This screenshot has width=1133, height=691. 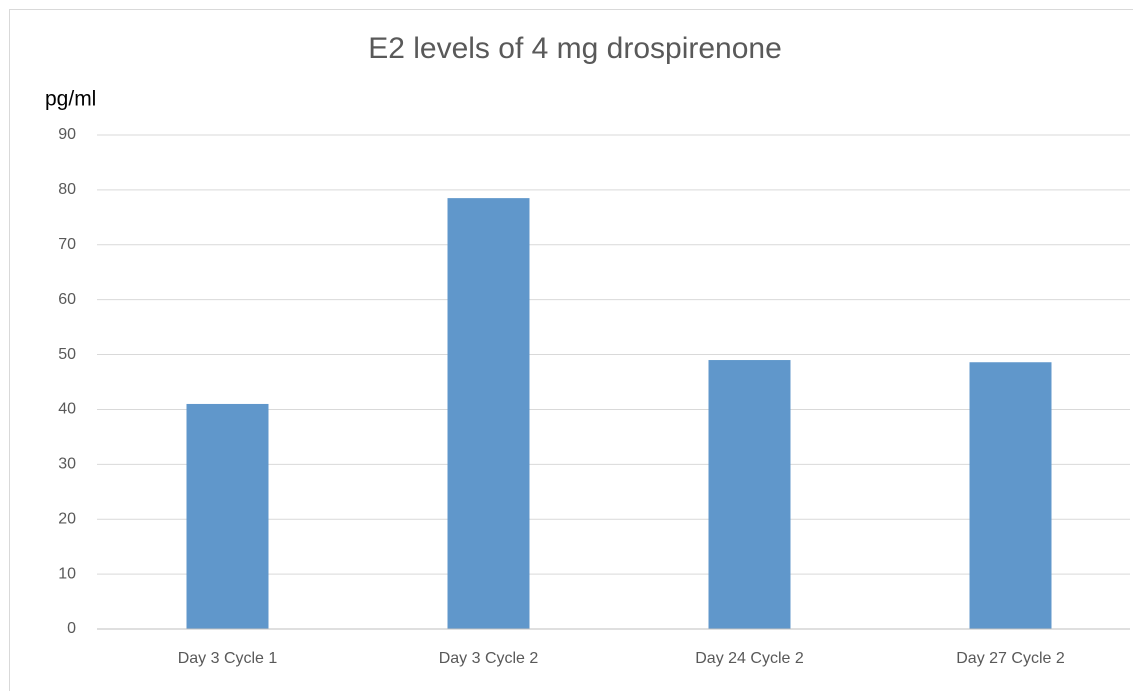 I want to click on x-tick-label: Day 24 Cycle 2, so click(x=749, y=658).